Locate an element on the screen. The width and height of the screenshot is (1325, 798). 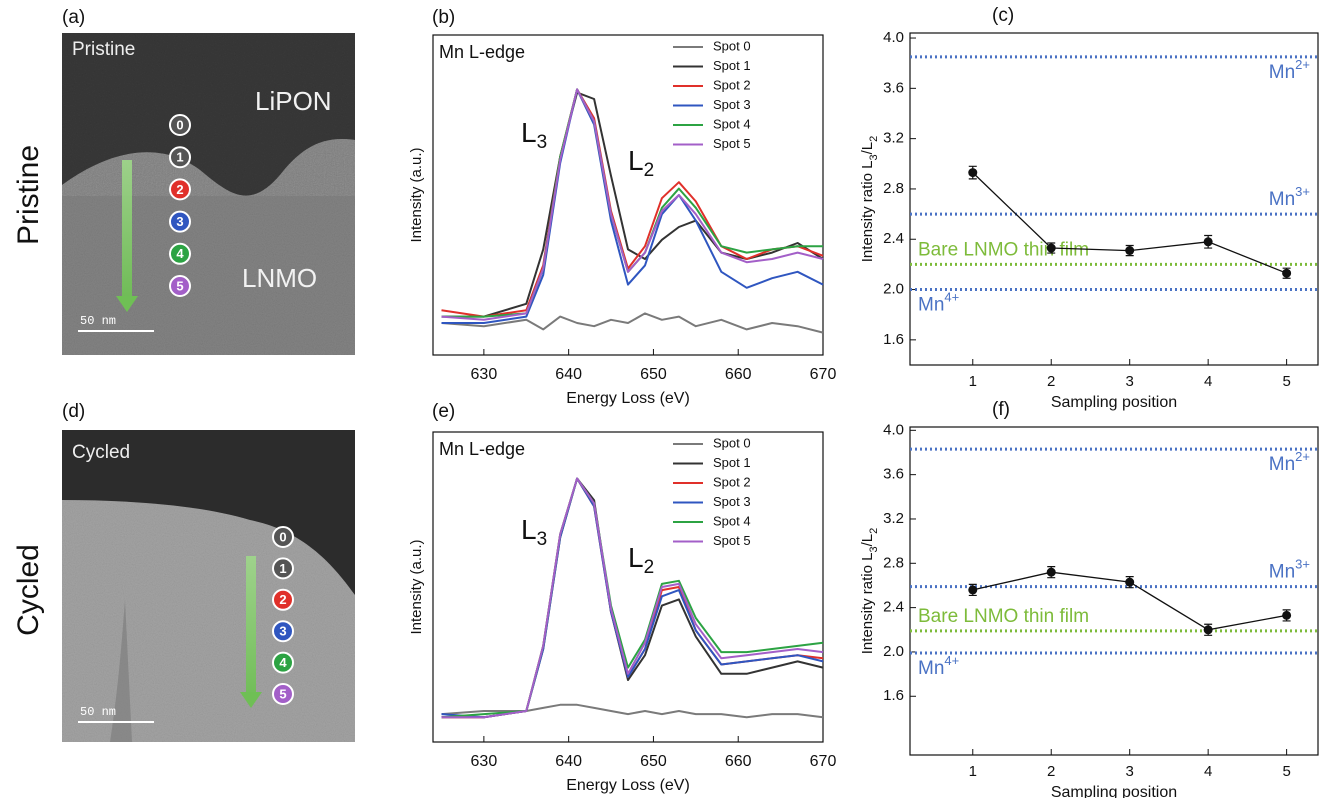
annotation: Mn L-edge is located at coordinates (482, 449).